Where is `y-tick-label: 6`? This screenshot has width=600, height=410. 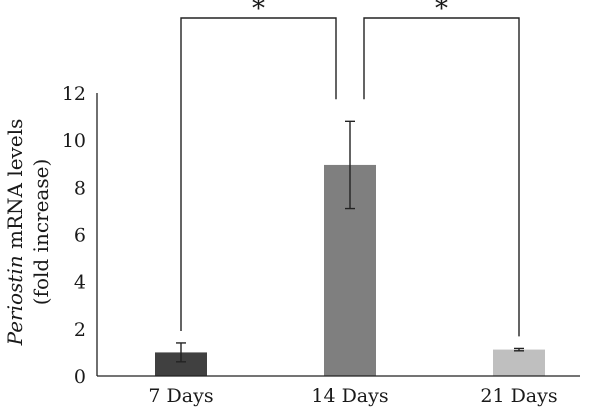 y-tick-label: 6 is located at coordinates (80, 236).